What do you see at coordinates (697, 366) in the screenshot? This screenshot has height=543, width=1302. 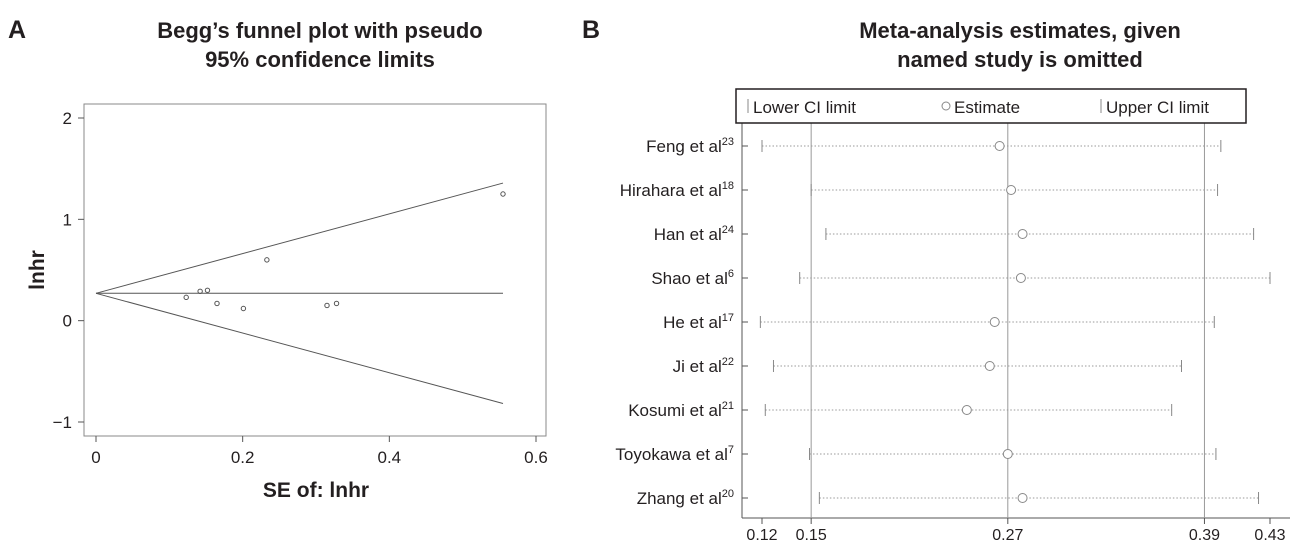 I see `study-name: Ji et al` at bounding box center [697, 366].